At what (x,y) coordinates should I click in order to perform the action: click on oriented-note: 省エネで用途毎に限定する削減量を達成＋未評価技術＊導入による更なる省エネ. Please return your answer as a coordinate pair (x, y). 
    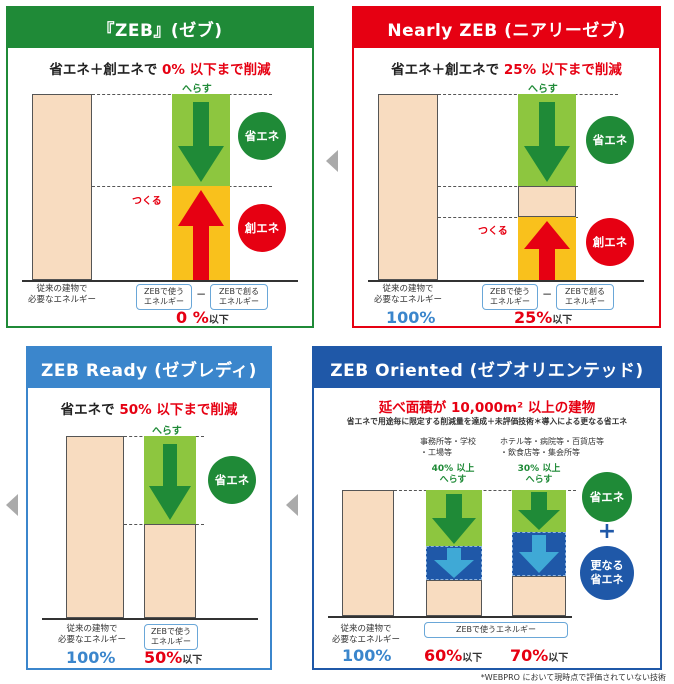
    Looking at the image, I should click on (487, 421).